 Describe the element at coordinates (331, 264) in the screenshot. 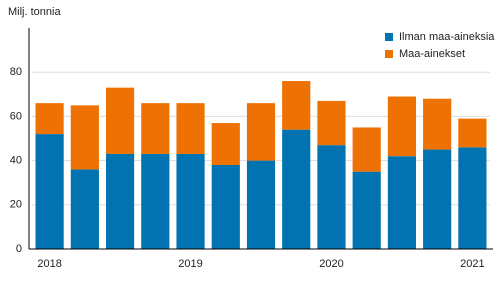

I see `x-tick-label: 2020` at that location.